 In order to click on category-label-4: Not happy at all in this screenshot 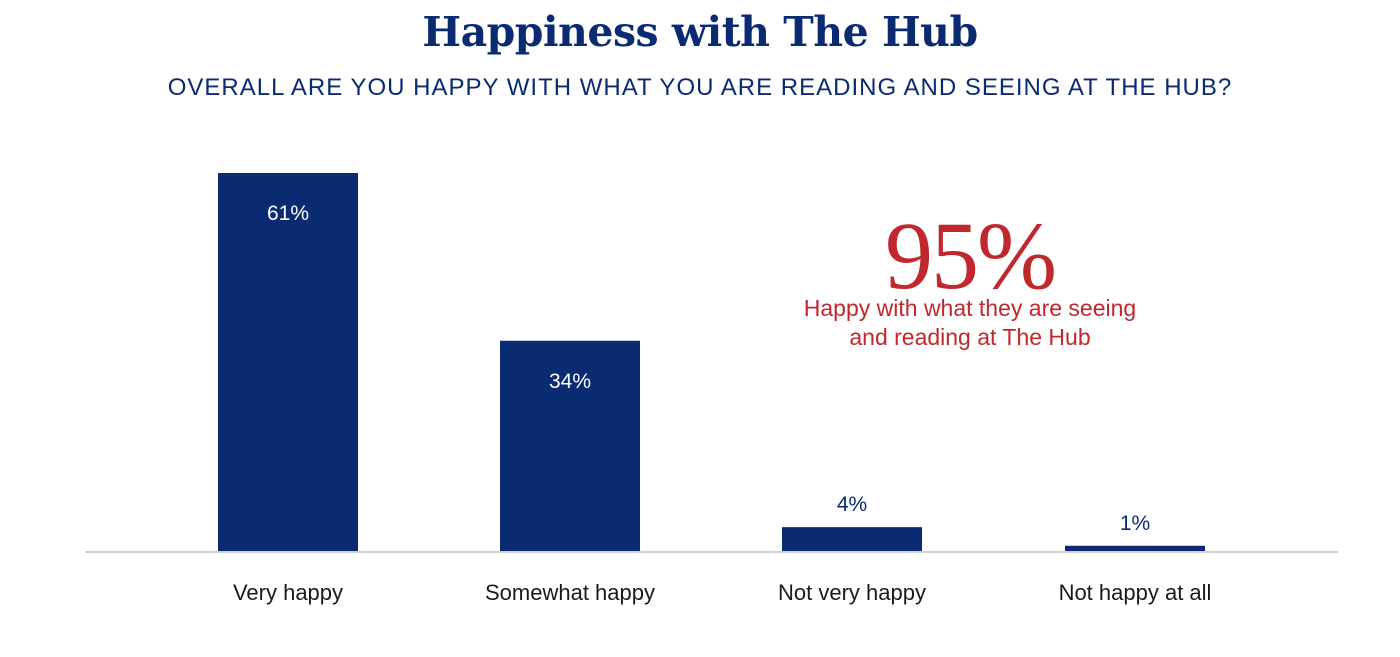, I will do `click(1135, 592)`.